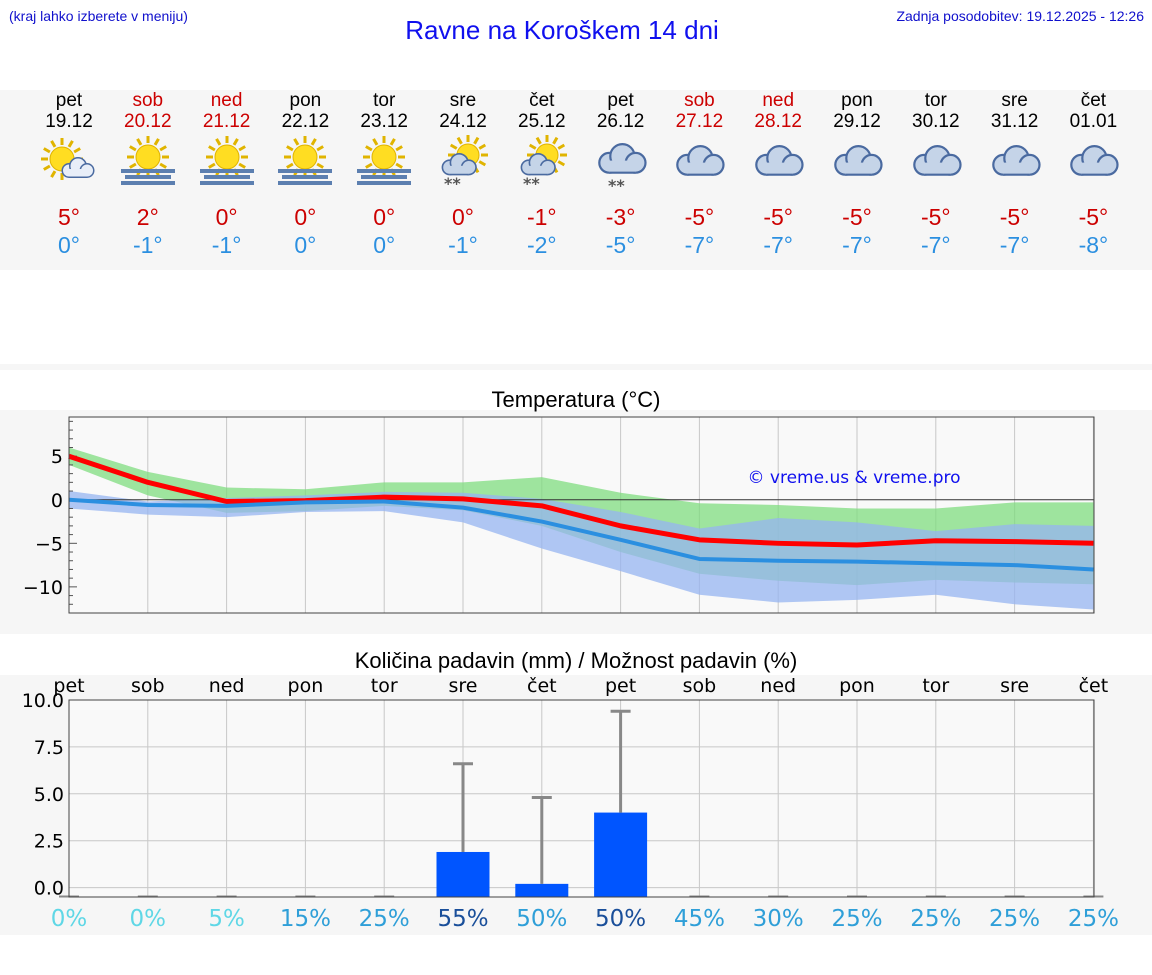 This screenshot has height=975, width=1152. Describe the element at coordinates (542, 121) in the screenshot. I see `day-date: 25.12` at that location.